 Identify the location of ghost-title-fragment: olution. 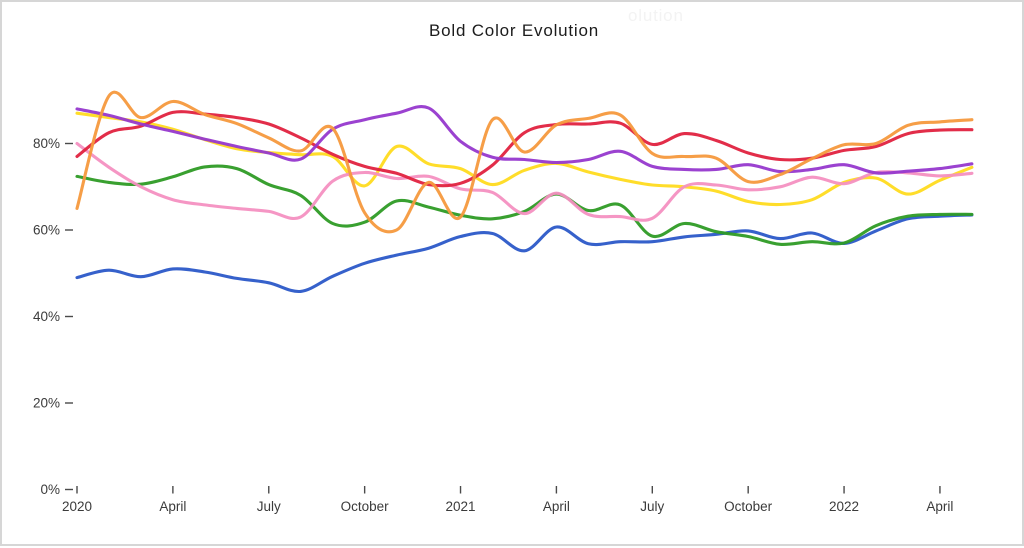
(656, 15).